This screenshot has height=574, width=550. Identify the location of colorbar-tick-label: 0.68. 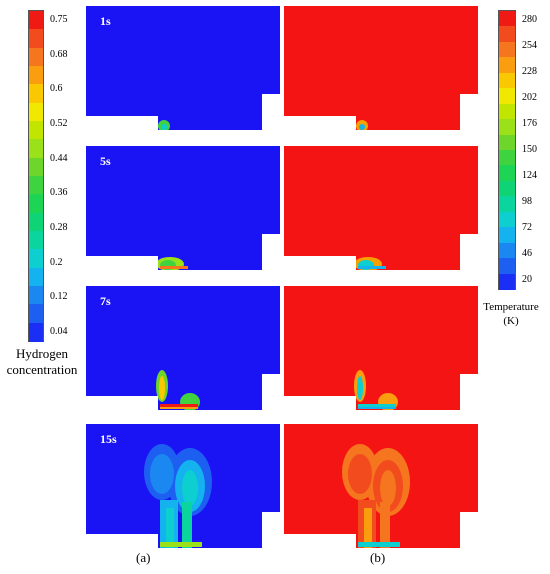
(59, 54).